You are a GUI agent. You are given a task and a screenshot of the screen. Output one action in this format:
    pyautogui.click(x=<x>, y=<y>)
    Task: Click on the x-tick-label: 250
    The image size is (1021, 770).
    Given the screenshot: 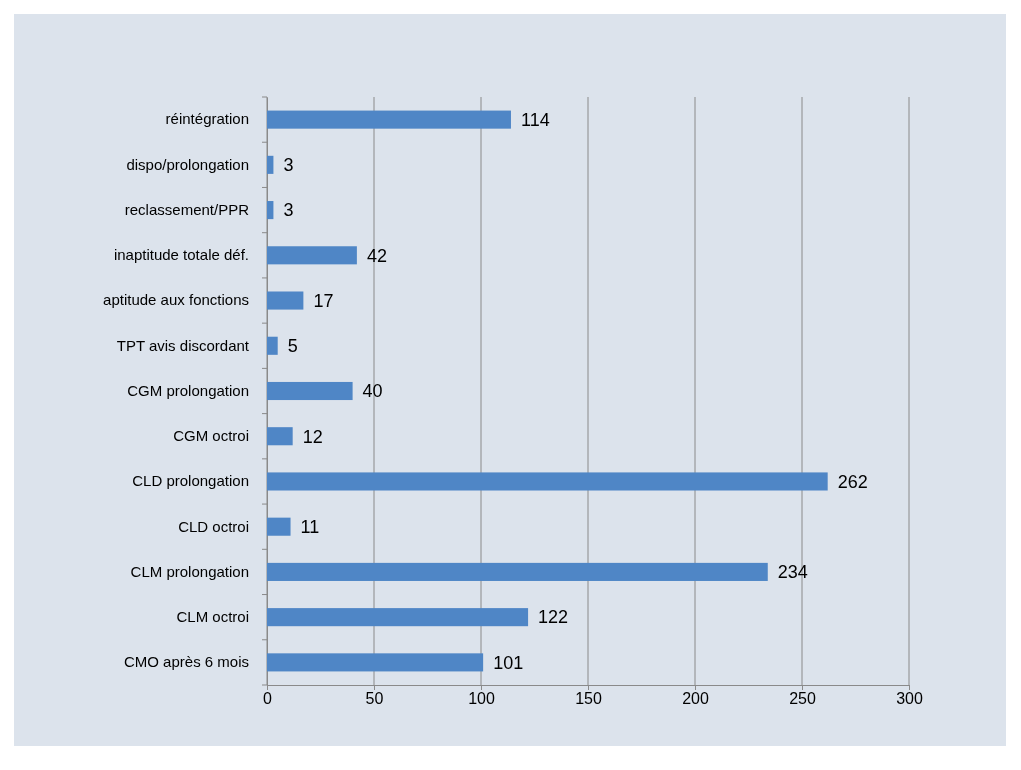 What is the action you would take?
    pyautogui.click(x=802, y=699)
    